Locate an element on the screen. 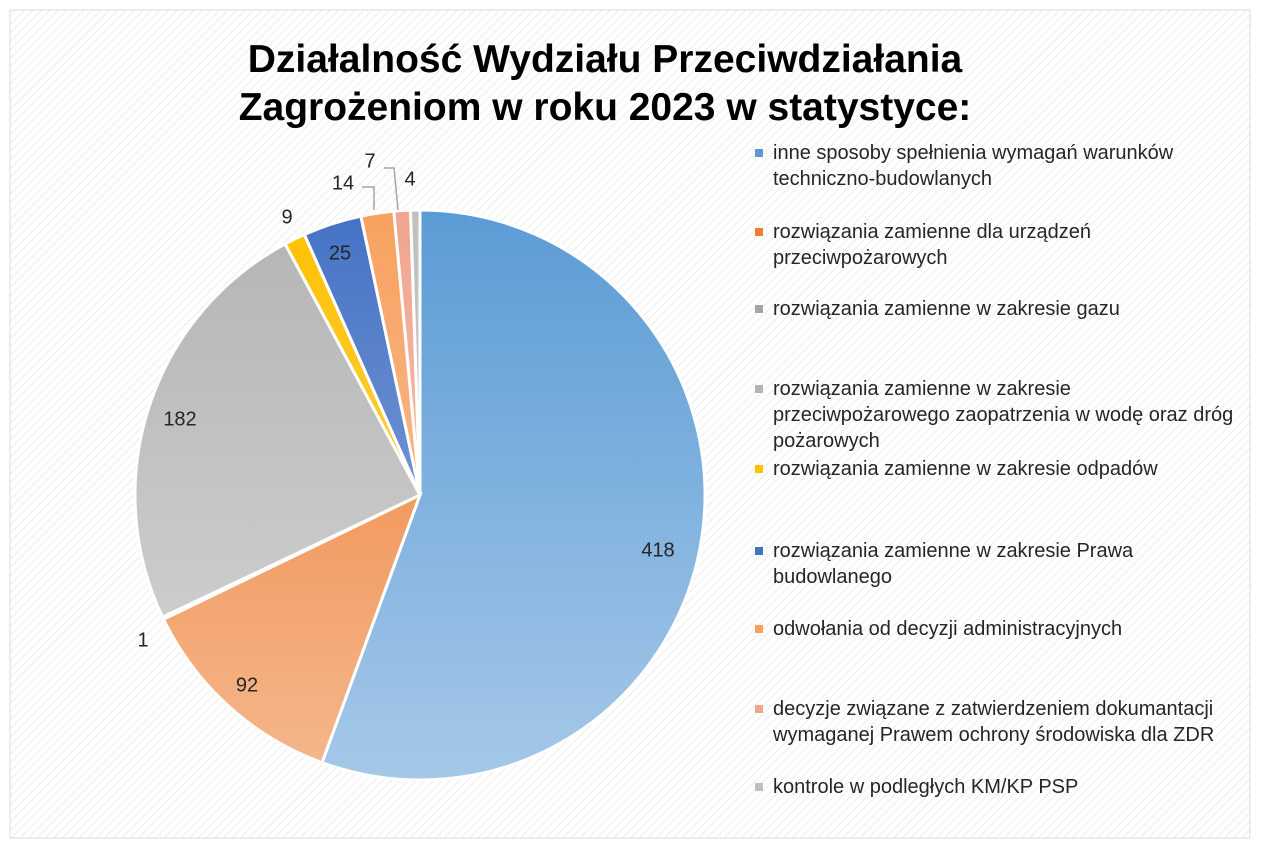  legend-label: kontrole w podległych KM/KP PSP is located at coordinates (926, 787).